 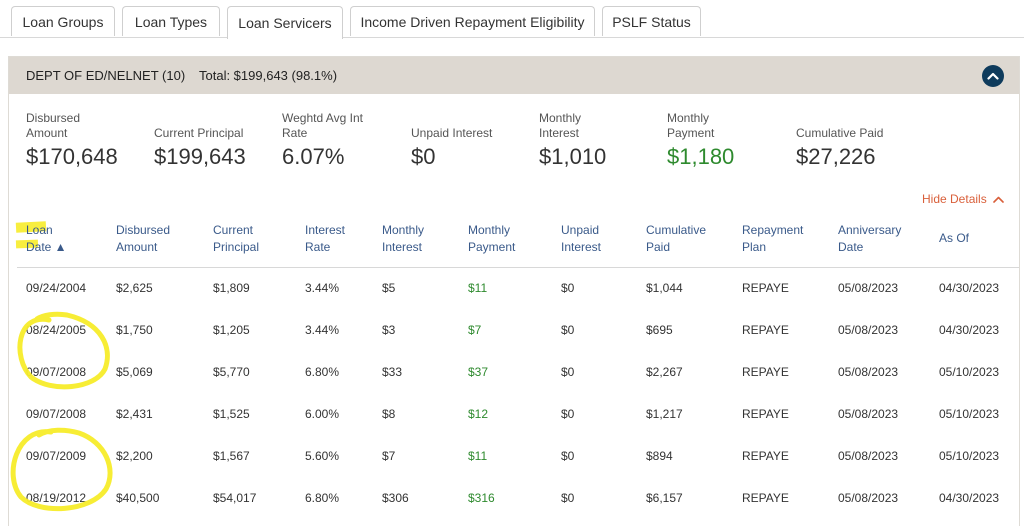 I want to click on cell-monthly-interest: $306, so click(x=395, y=498).